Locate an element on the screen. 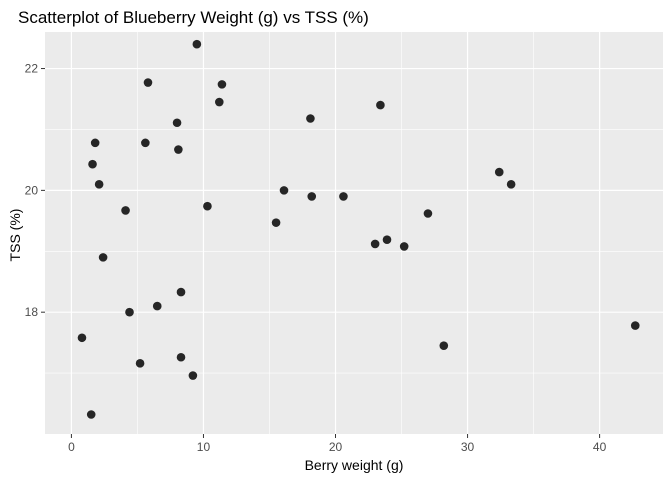  x-axis-ticks: 0 10 20 30 40 is located at coordinates (337, 444).